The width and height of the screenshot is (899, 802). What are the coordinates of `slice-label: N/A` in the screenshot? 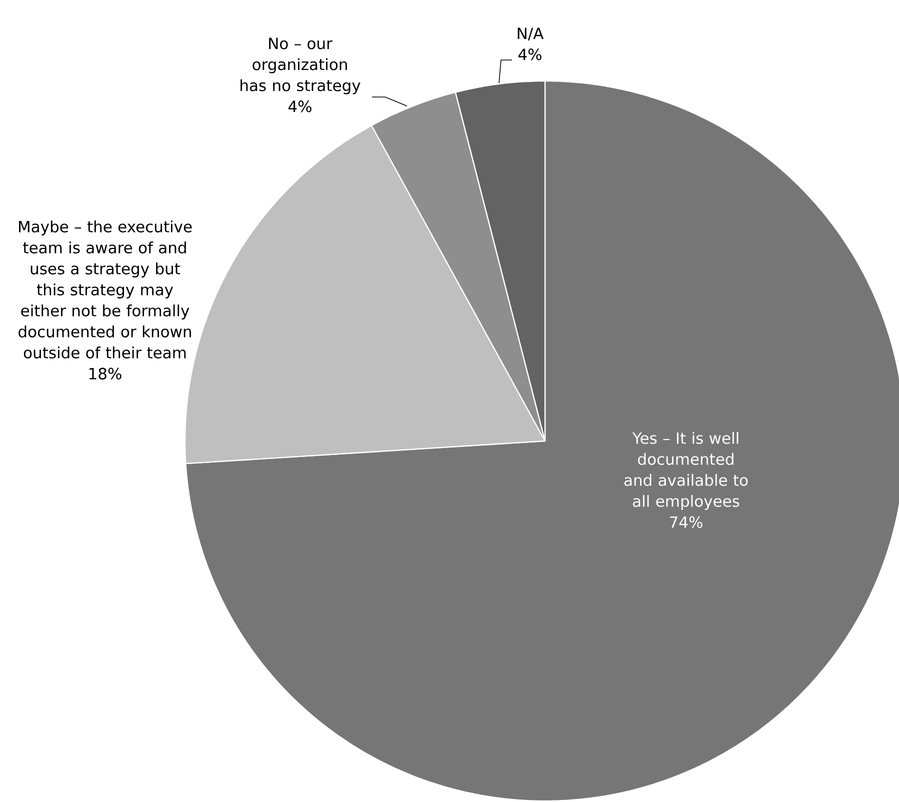 It's located at (531, 34).